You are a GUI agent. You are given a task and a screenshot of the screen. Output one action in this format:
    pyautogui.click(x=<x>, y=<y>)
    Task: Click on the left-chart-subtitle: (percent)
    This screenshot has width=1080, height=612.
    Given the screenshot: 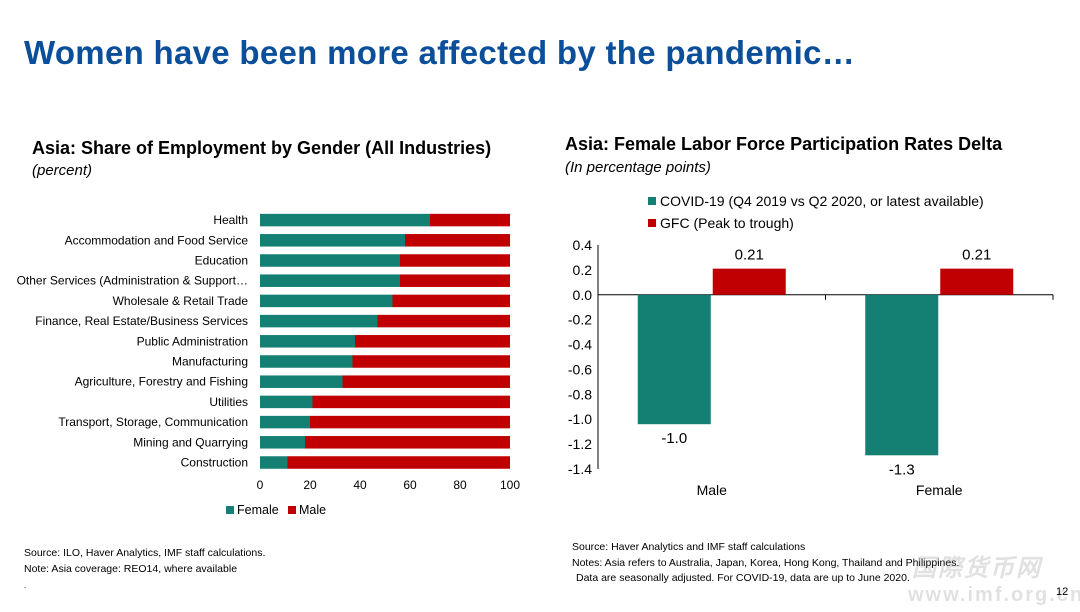 What is the action you would take?
    pyautogui.click(x=62, y=170)
    